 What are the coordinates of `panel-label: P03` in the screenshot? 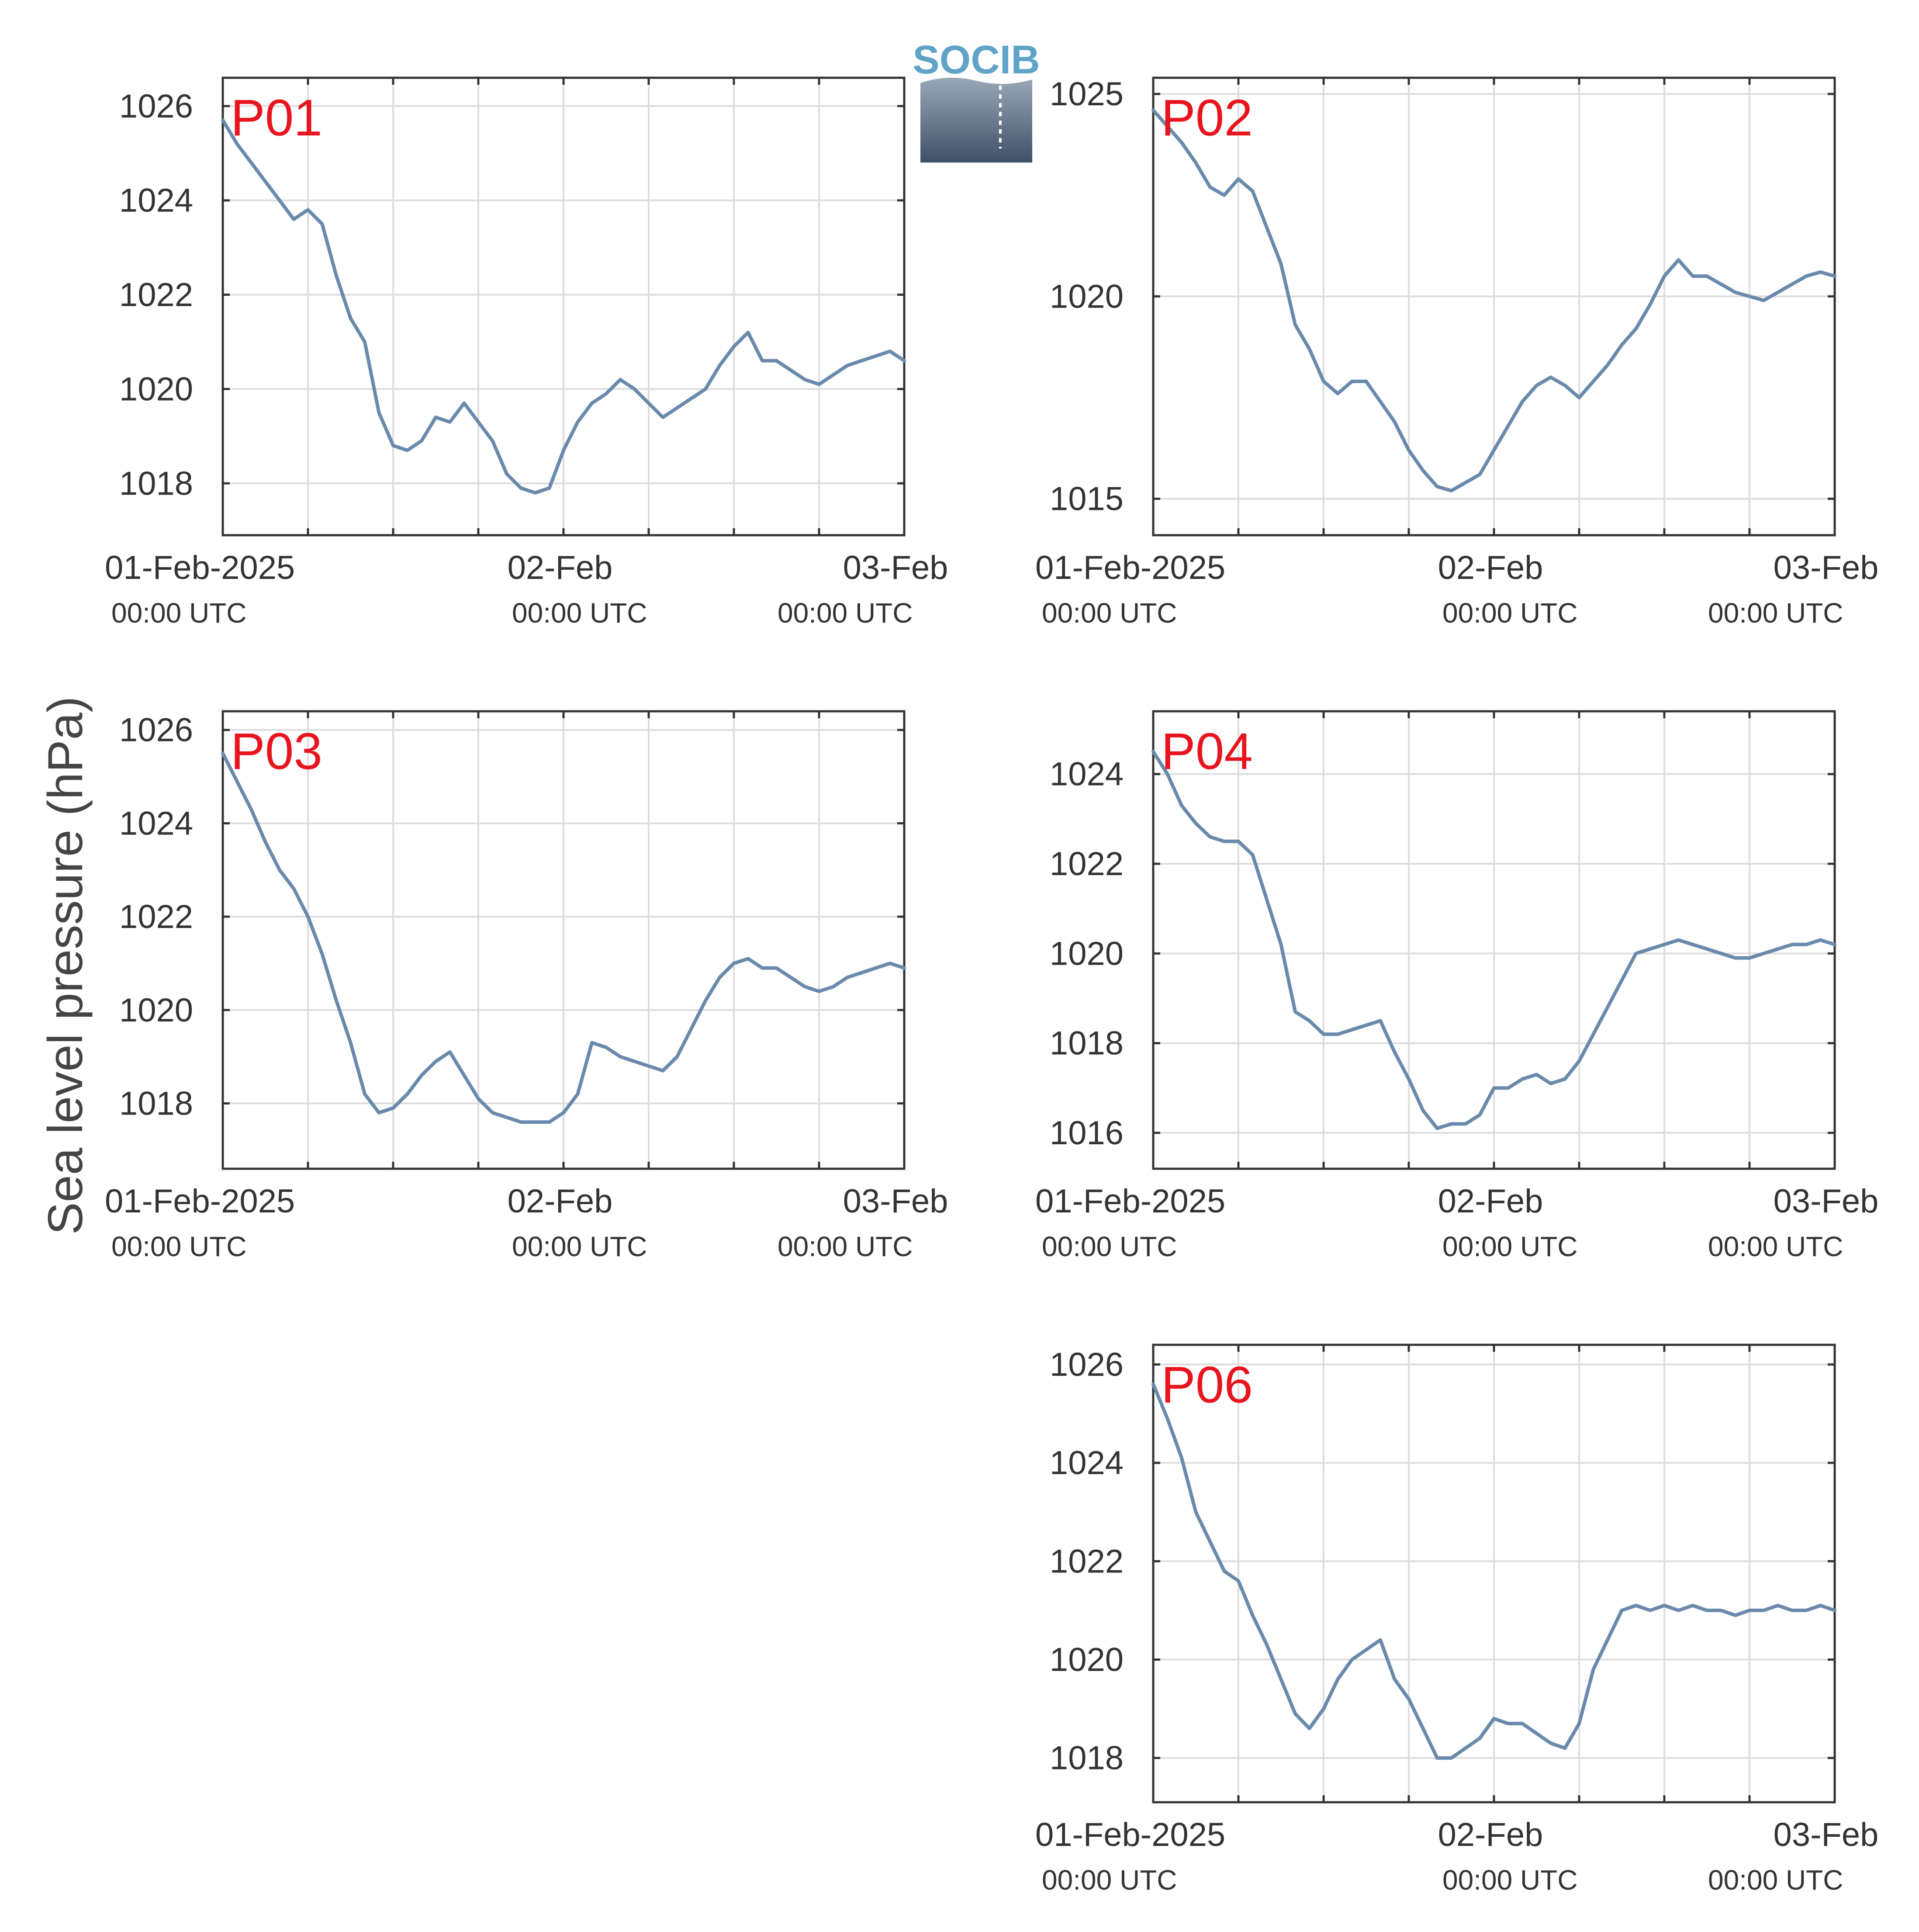 It's located at (276, 751).